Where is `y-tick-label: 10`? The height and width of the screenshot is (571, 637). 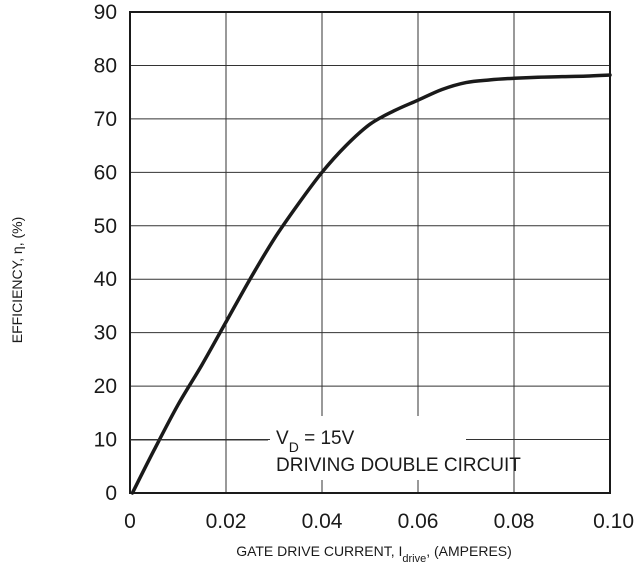 y-tick-label: 10 is located at coordinates (105, 440).